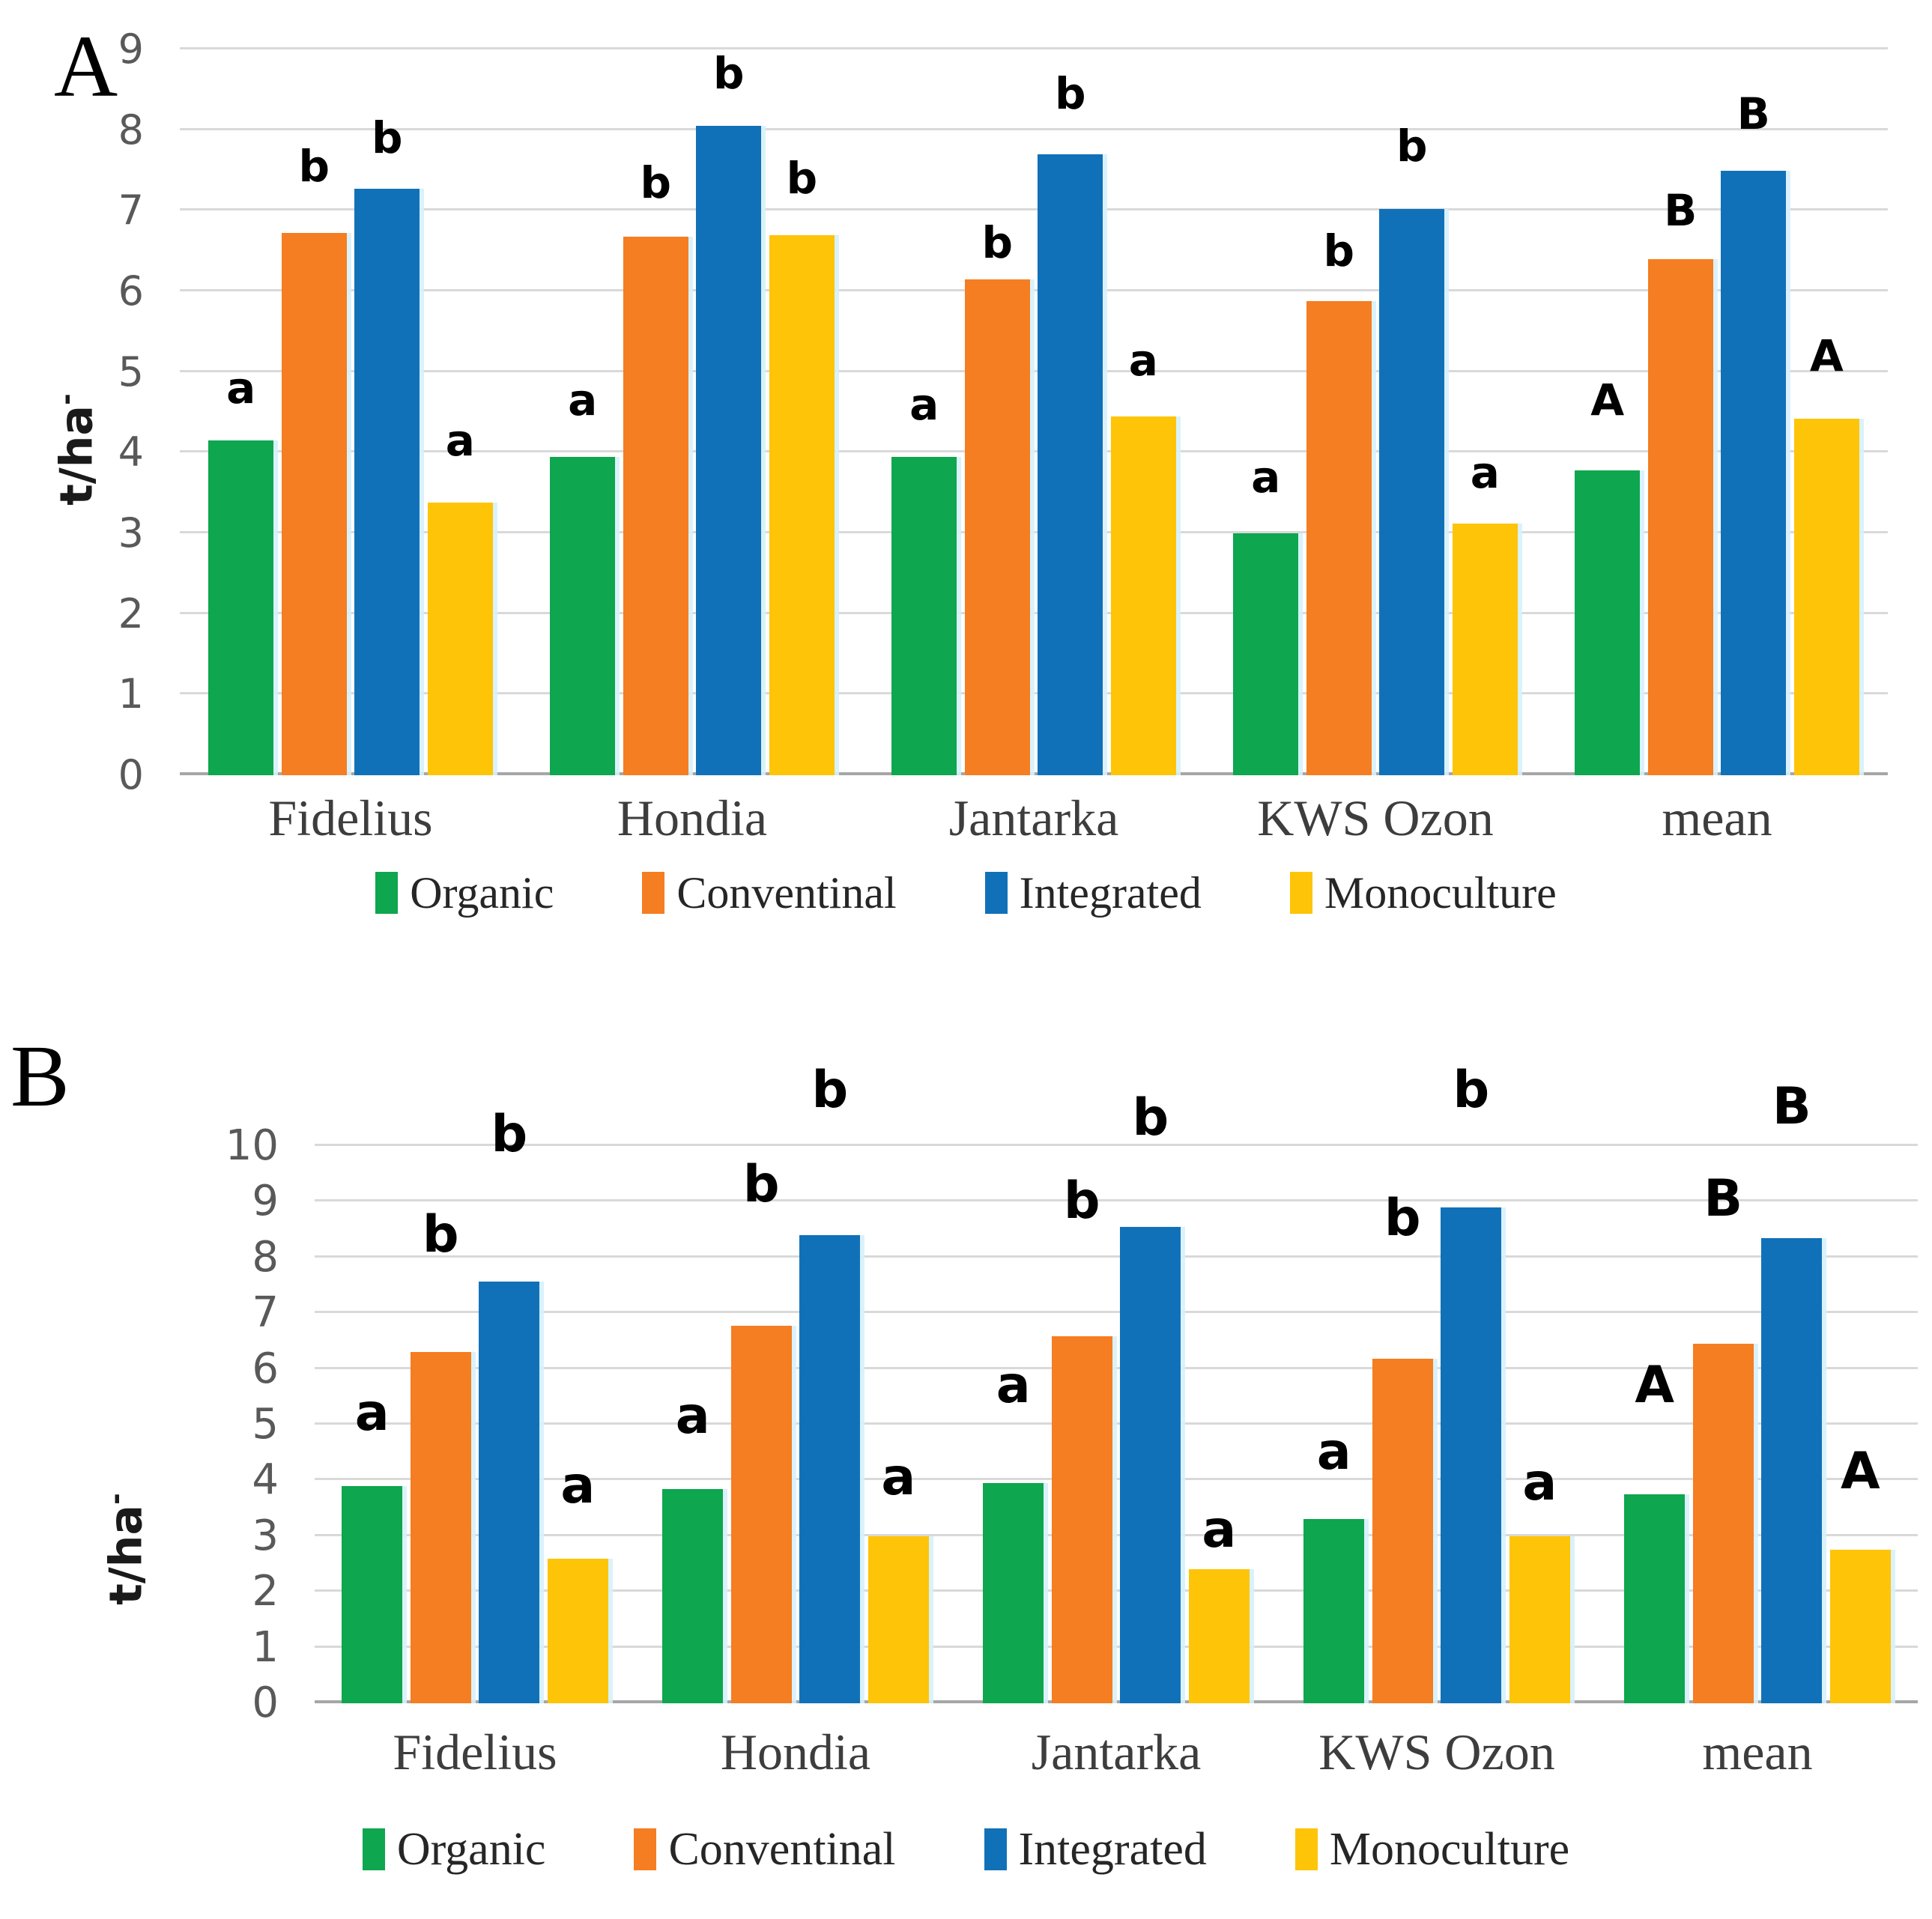  What do you see at coordinates (1306, 1849) in the screenshot?
I see `legend-marker-monoculture` at bounding box center [1306, 1849].